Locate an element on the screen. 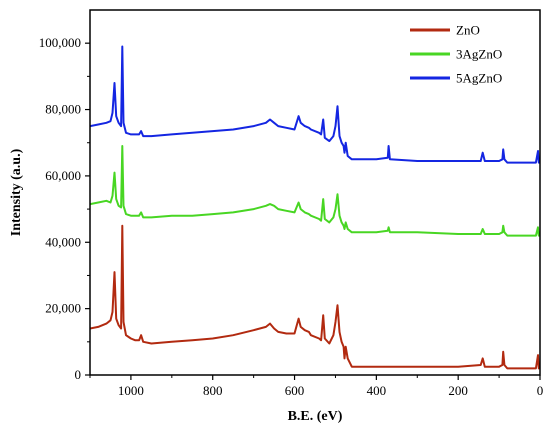 The width and height of the screenshot is (550, 439). legend-label-5agzno: 5AgZnO is located at coordinates (479, 78).